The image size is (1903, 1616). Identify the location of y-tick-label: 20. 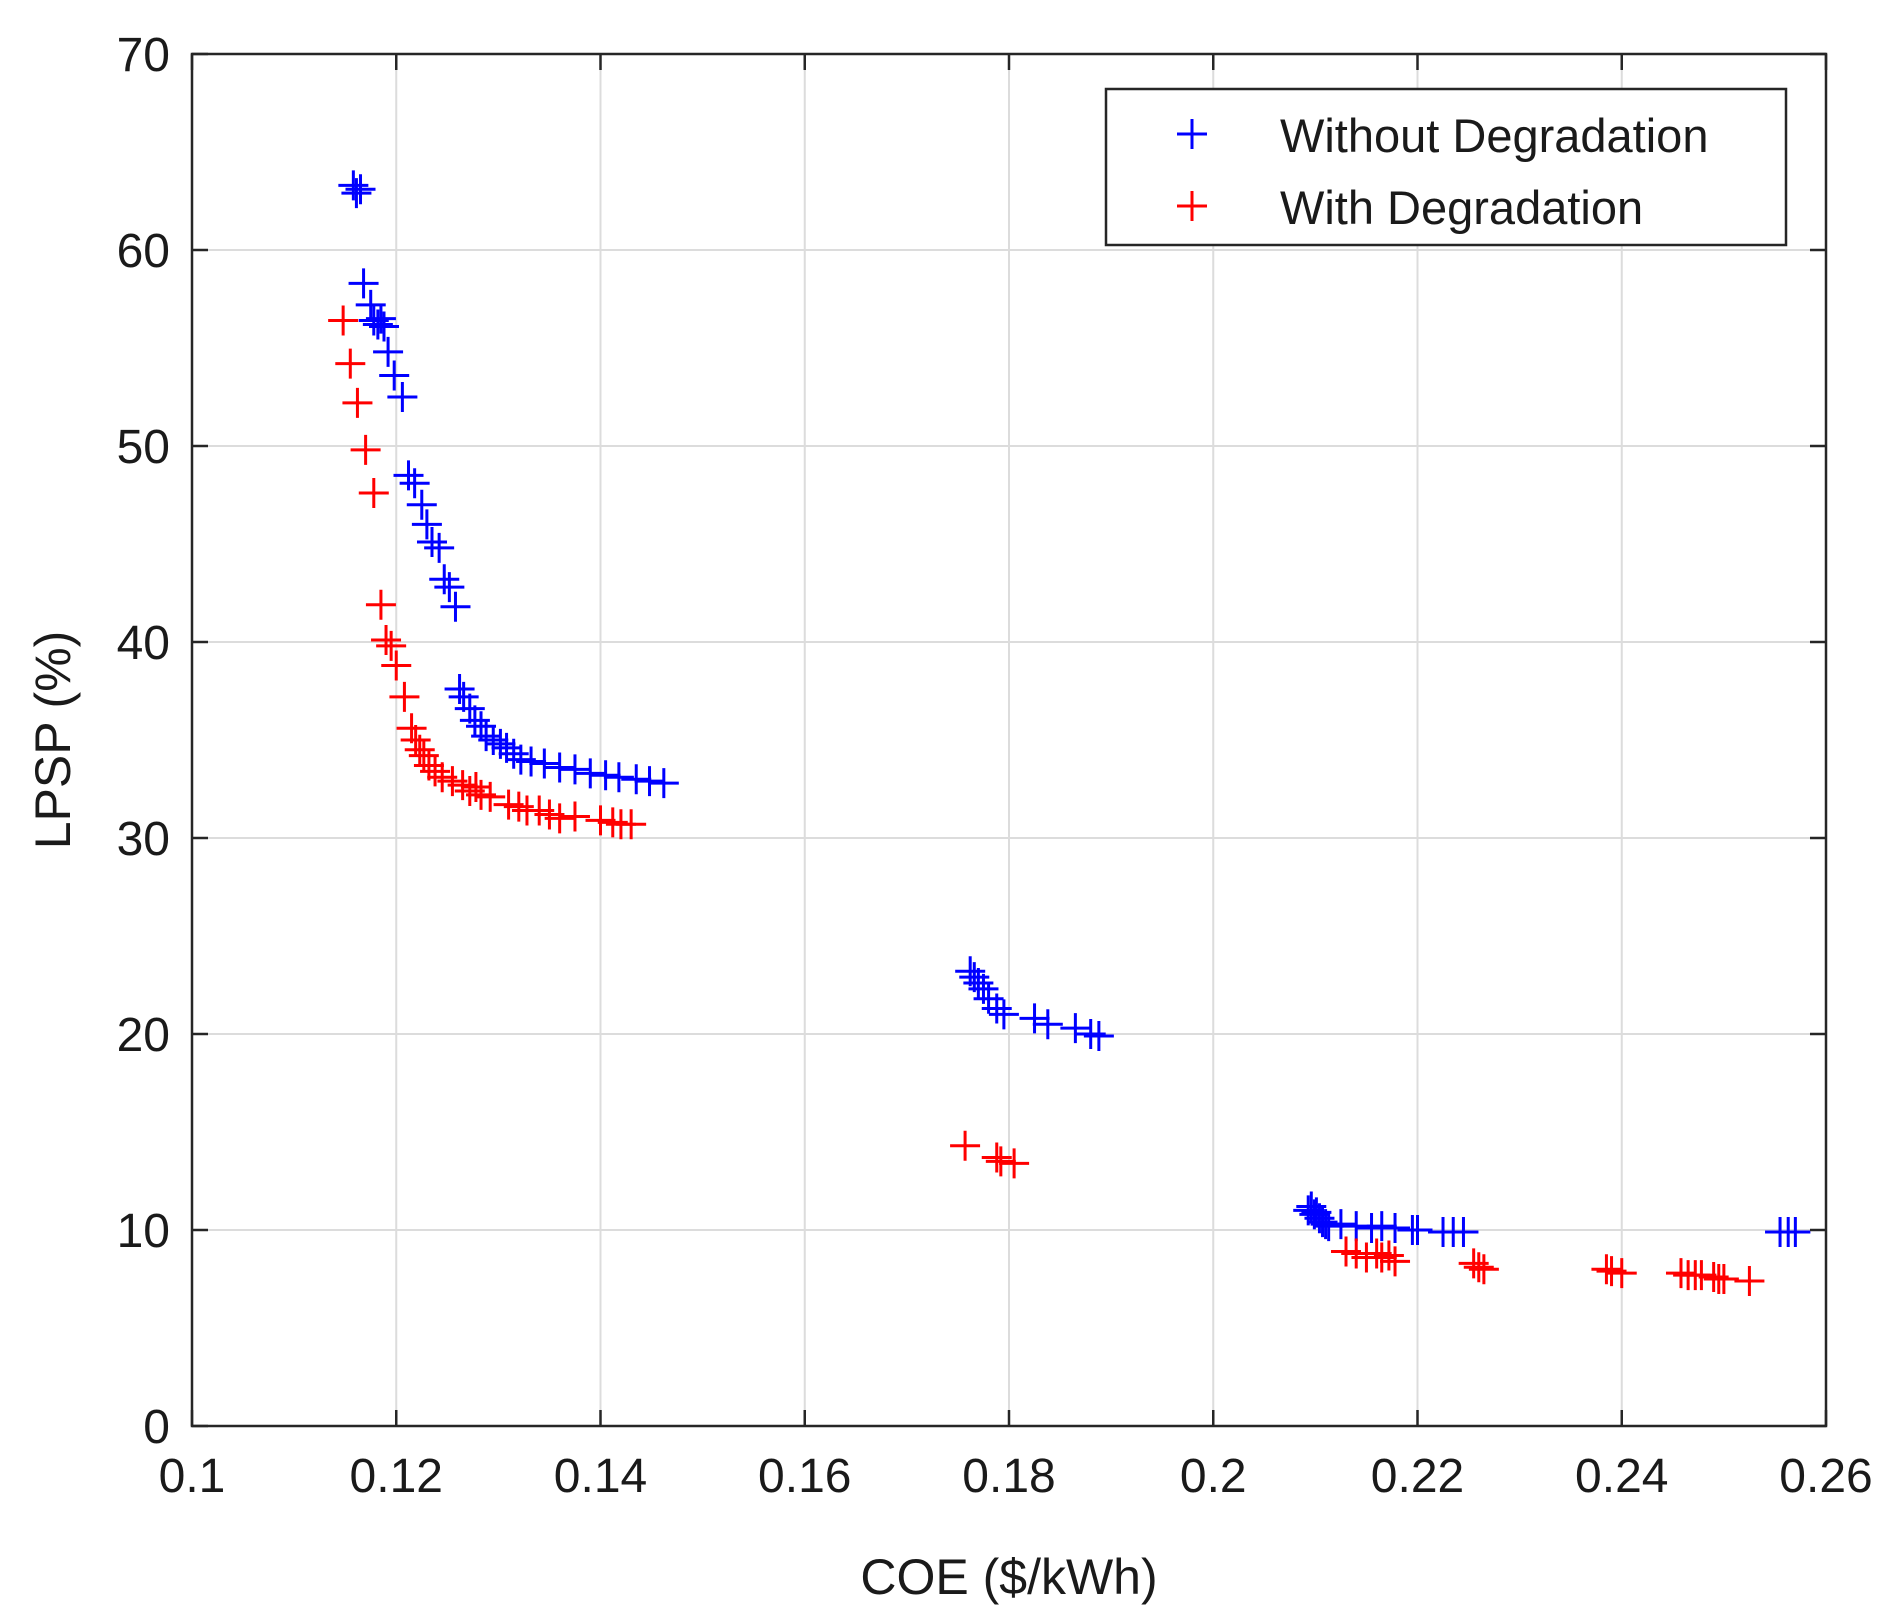
(143, 1035).